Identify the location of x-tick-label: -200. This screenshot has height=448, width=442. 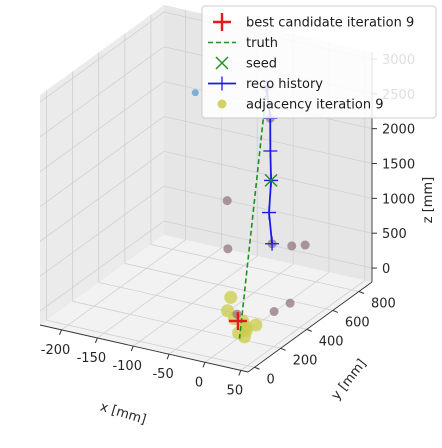
(56, 350).